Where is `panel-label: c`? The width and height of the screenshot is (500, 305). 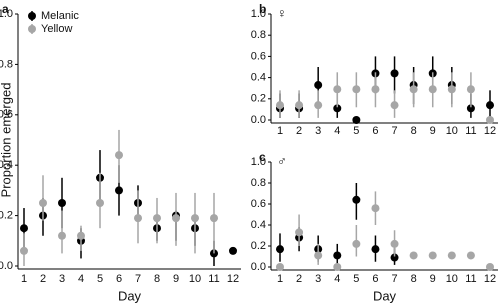 panel-label: c is located at coordinates (262, 157).